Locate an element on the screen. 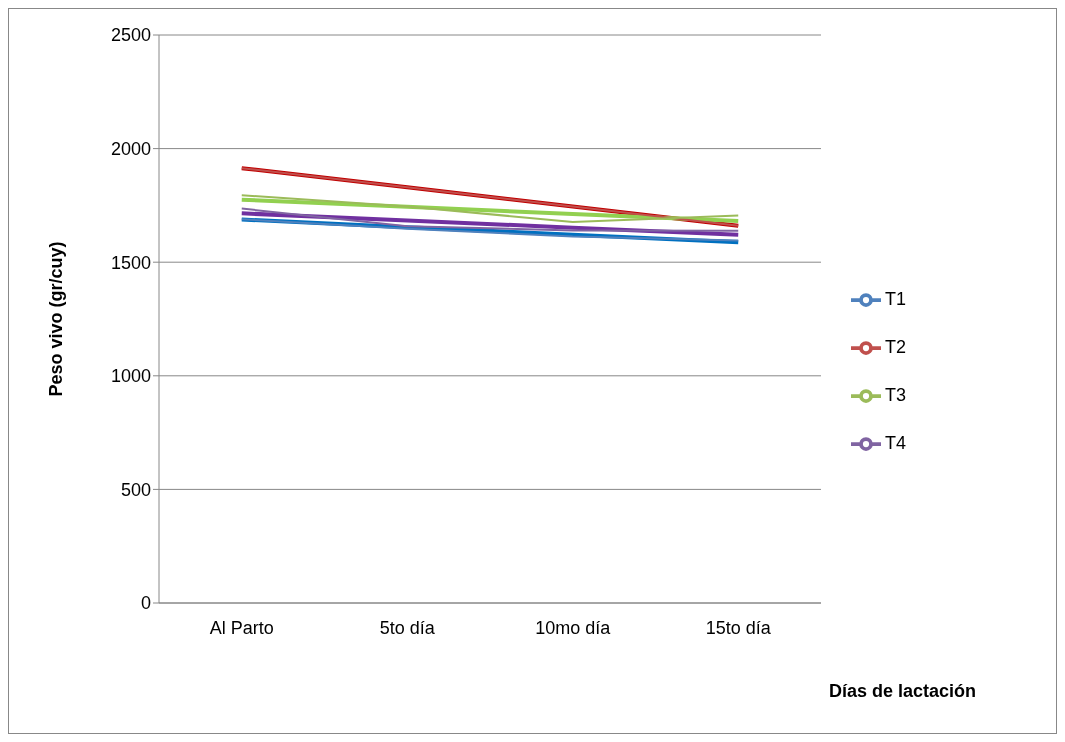 Image resolution: width=1065 pixels, height=742 pixels. y-tick-label: 2500 is located at coordinates (130, 35).